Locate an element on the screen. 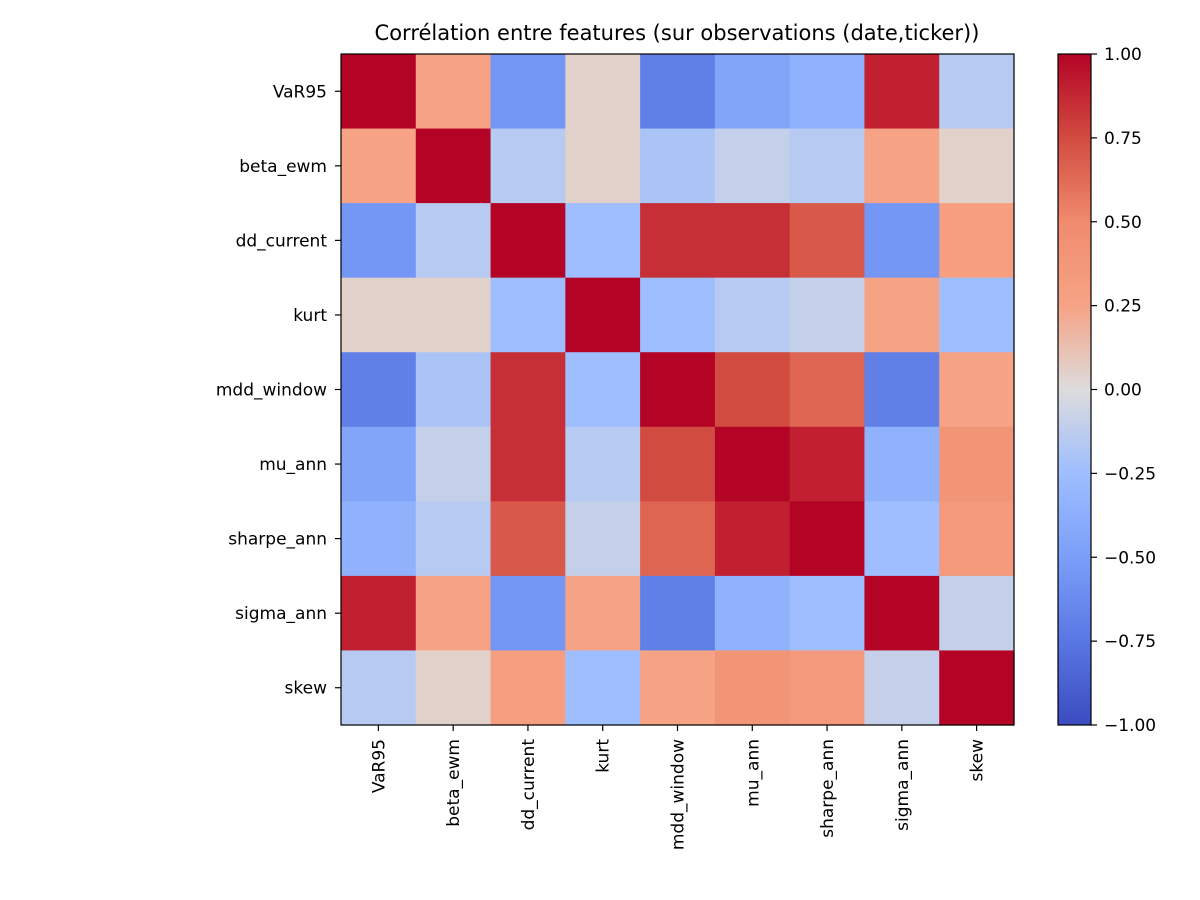 This screenshot has width=1200, height=900. x-tick-label: skew is located at coordinates (978, 760).